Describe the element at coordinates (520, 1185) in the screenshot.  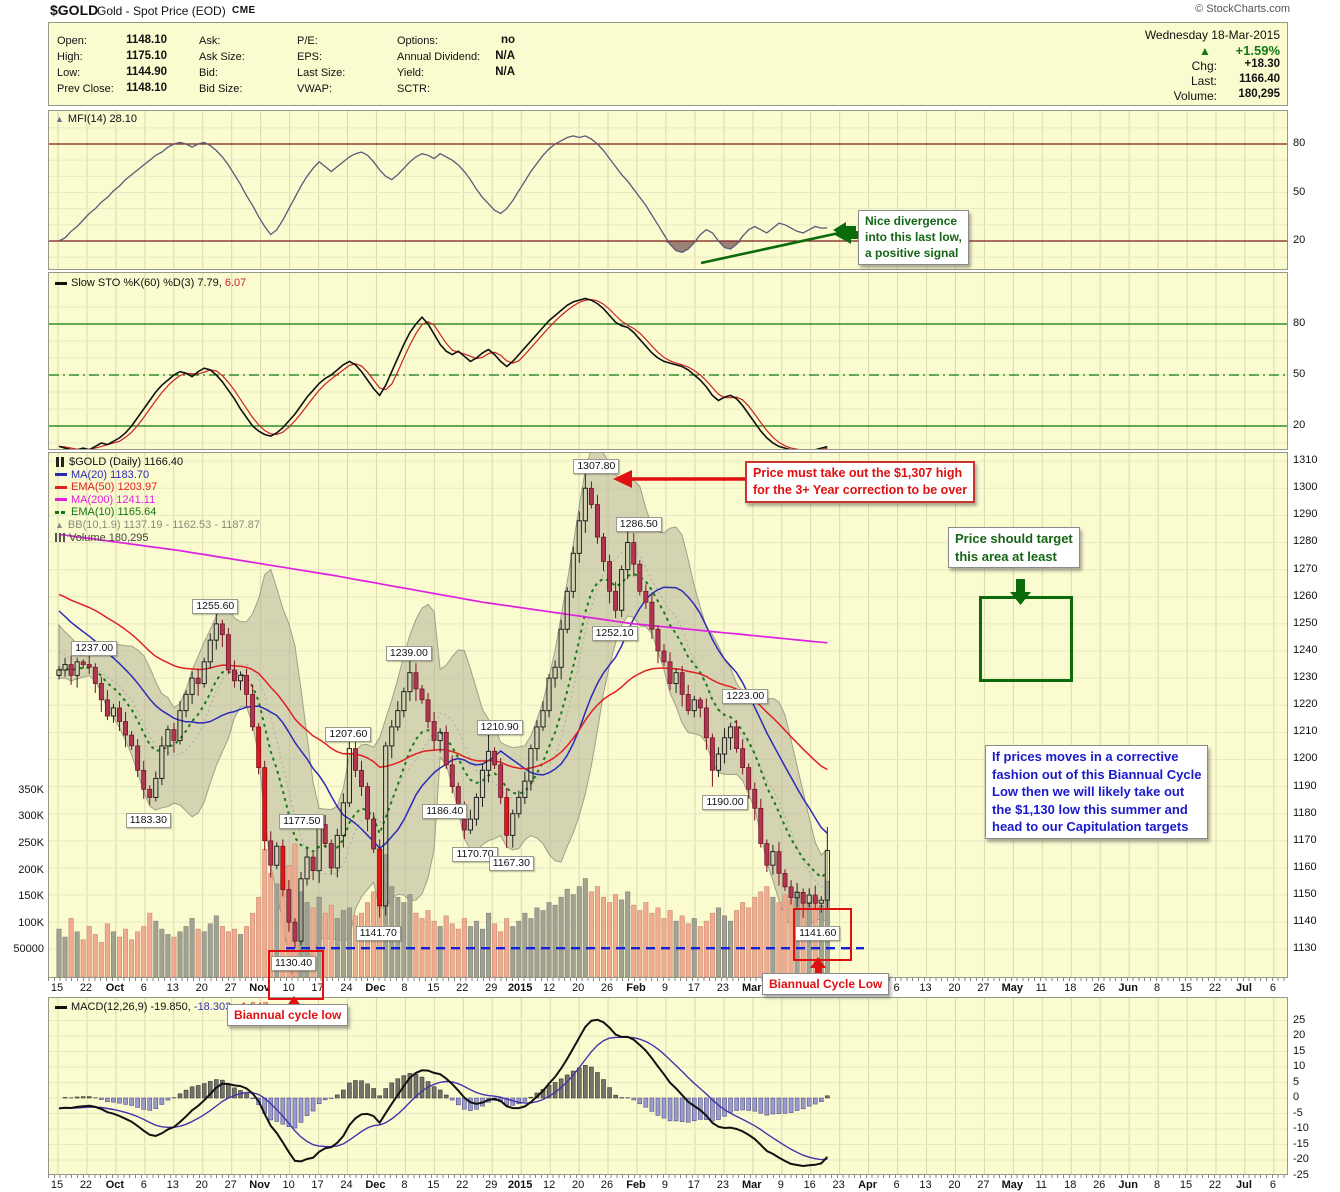
I see `xaxis-tick-label: 2015` at that location.